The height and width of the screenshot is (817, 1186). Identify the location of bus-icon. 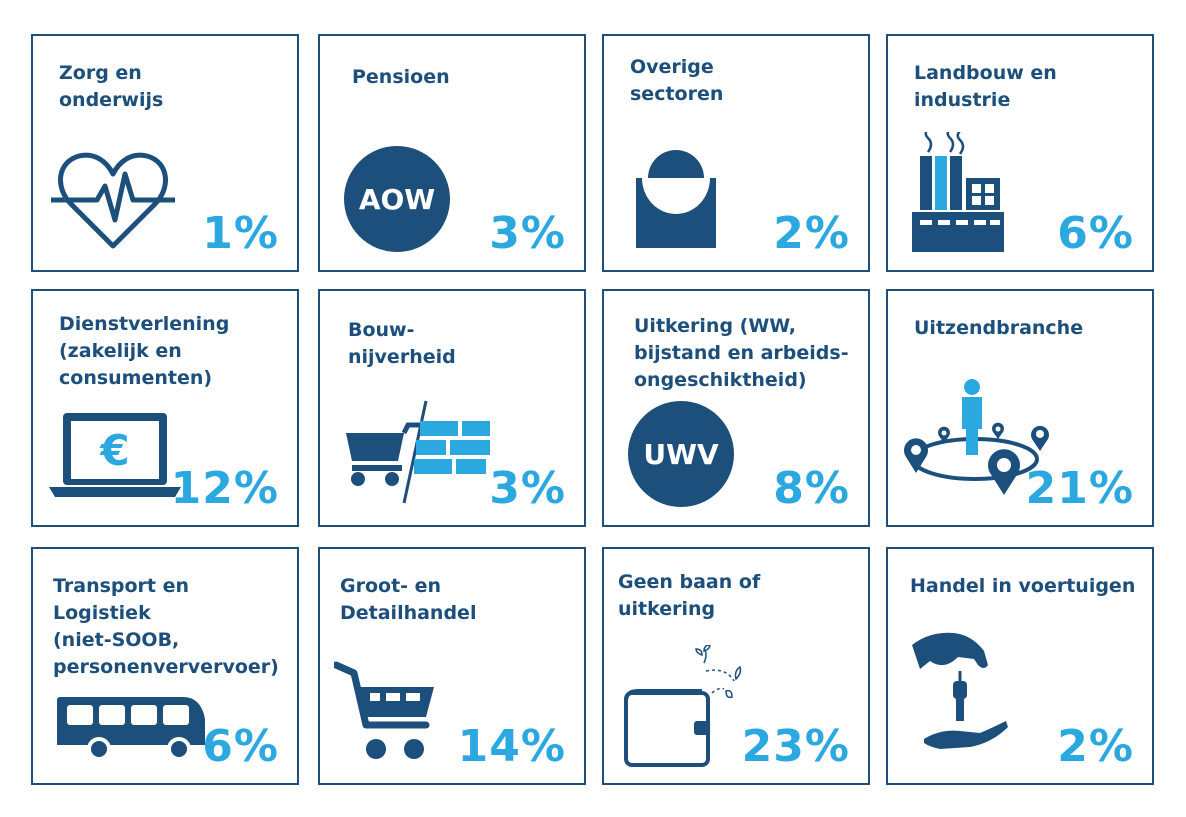
(131, 729).